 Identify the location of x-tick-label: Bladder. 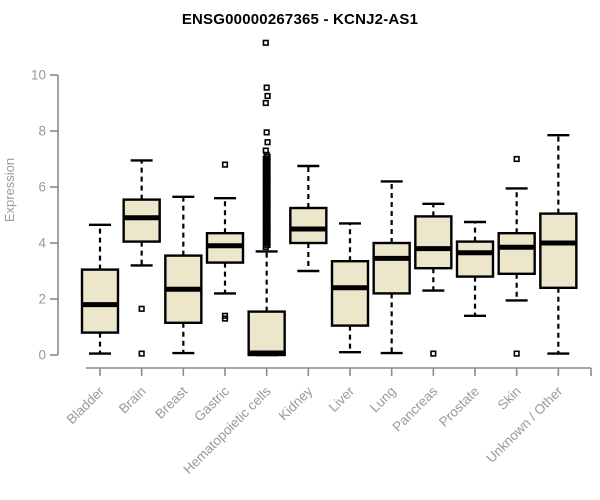
(86, 405).